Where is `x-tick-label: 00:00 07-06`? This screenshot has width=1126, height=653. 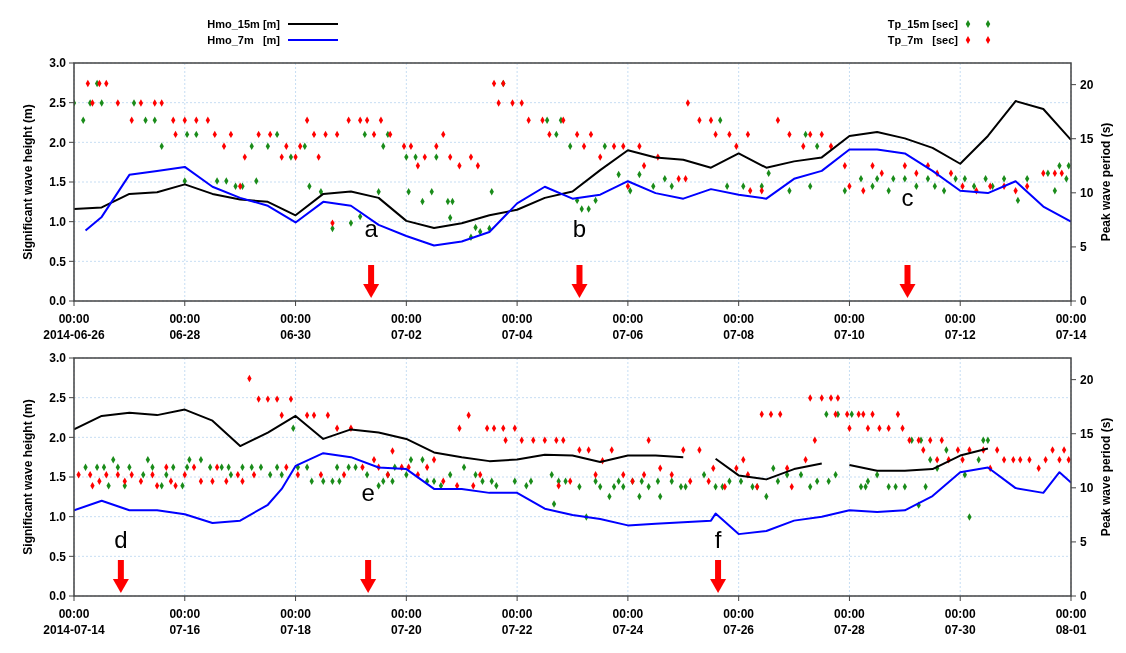
x-tick-label: 00:00 07-06 is located at coordinates (628, 327).